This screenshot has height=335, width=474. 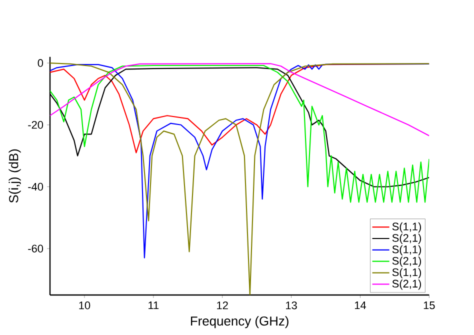 What do you see at coordinates (36, 248) in the screenshot?
I see `y-tick-label: -60` at bounding box center [36, 248].